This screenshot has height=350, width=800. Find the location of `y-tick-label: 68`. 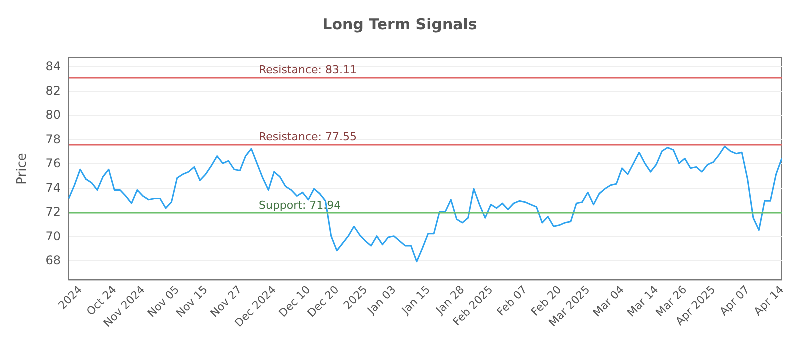

y-tick-label: 68 is located at coordinates (53, 261).